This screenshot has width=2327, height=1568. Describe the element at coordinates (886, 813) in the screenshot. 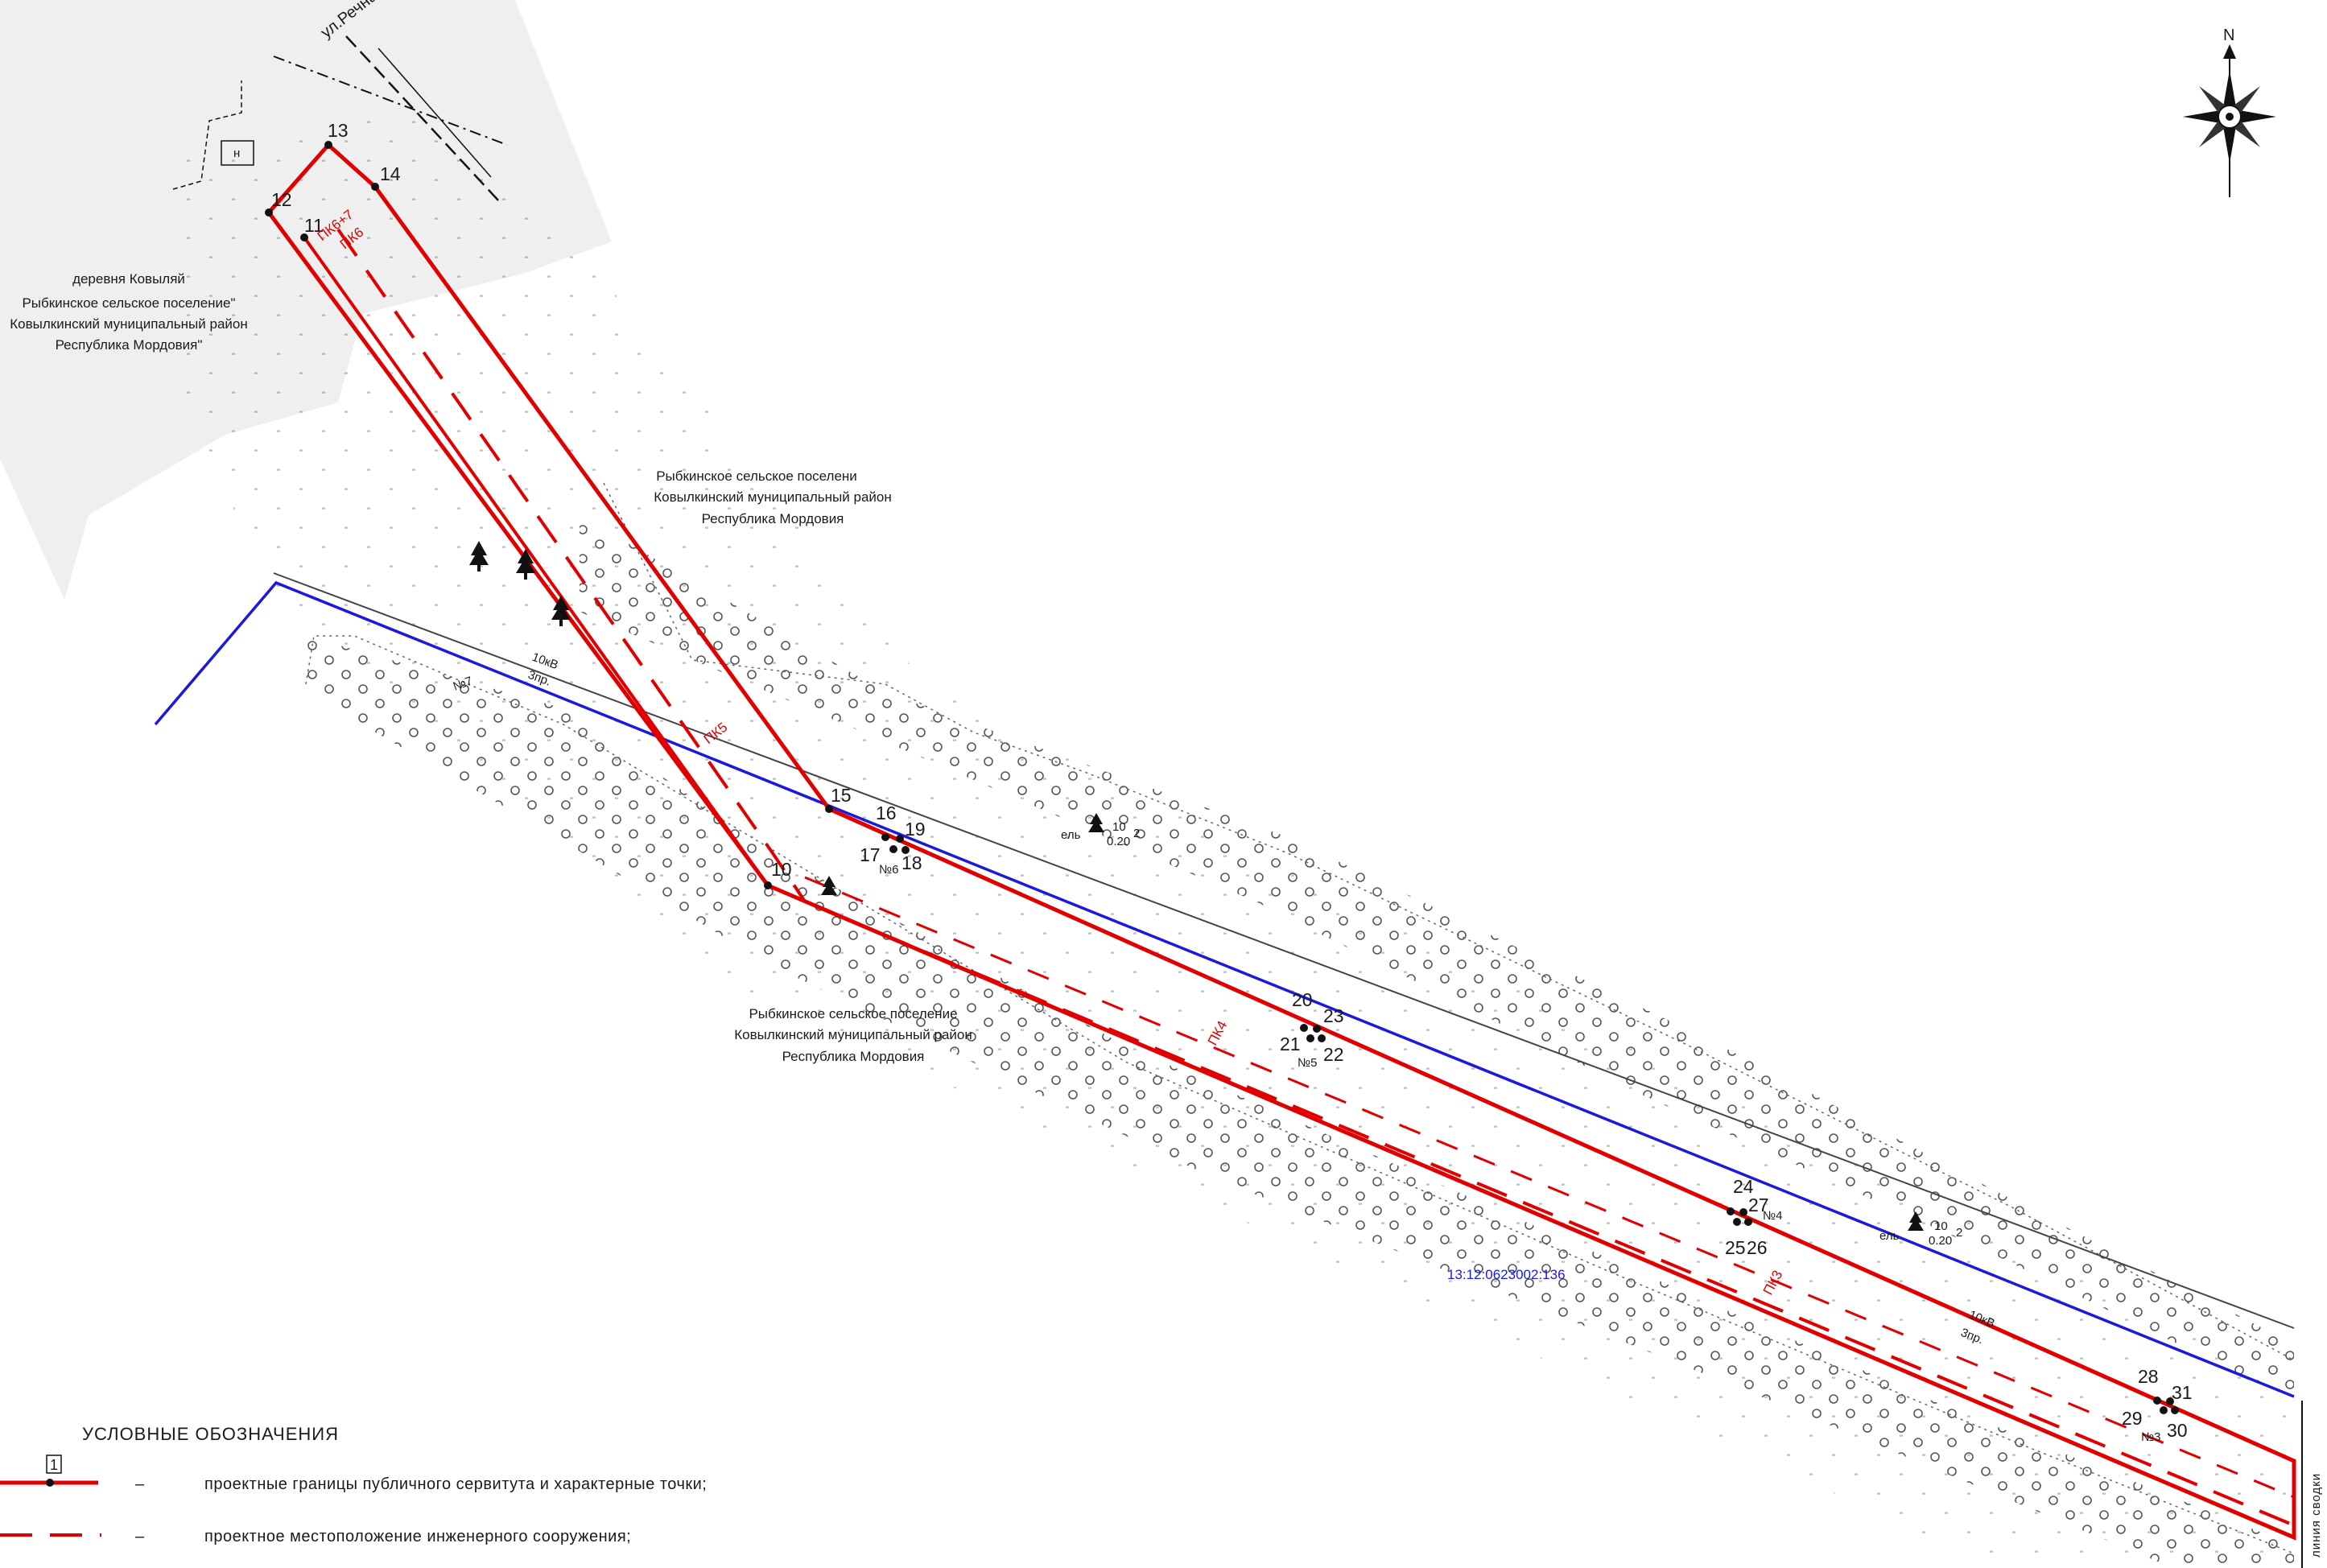

I see `point-16: 16` at that location.